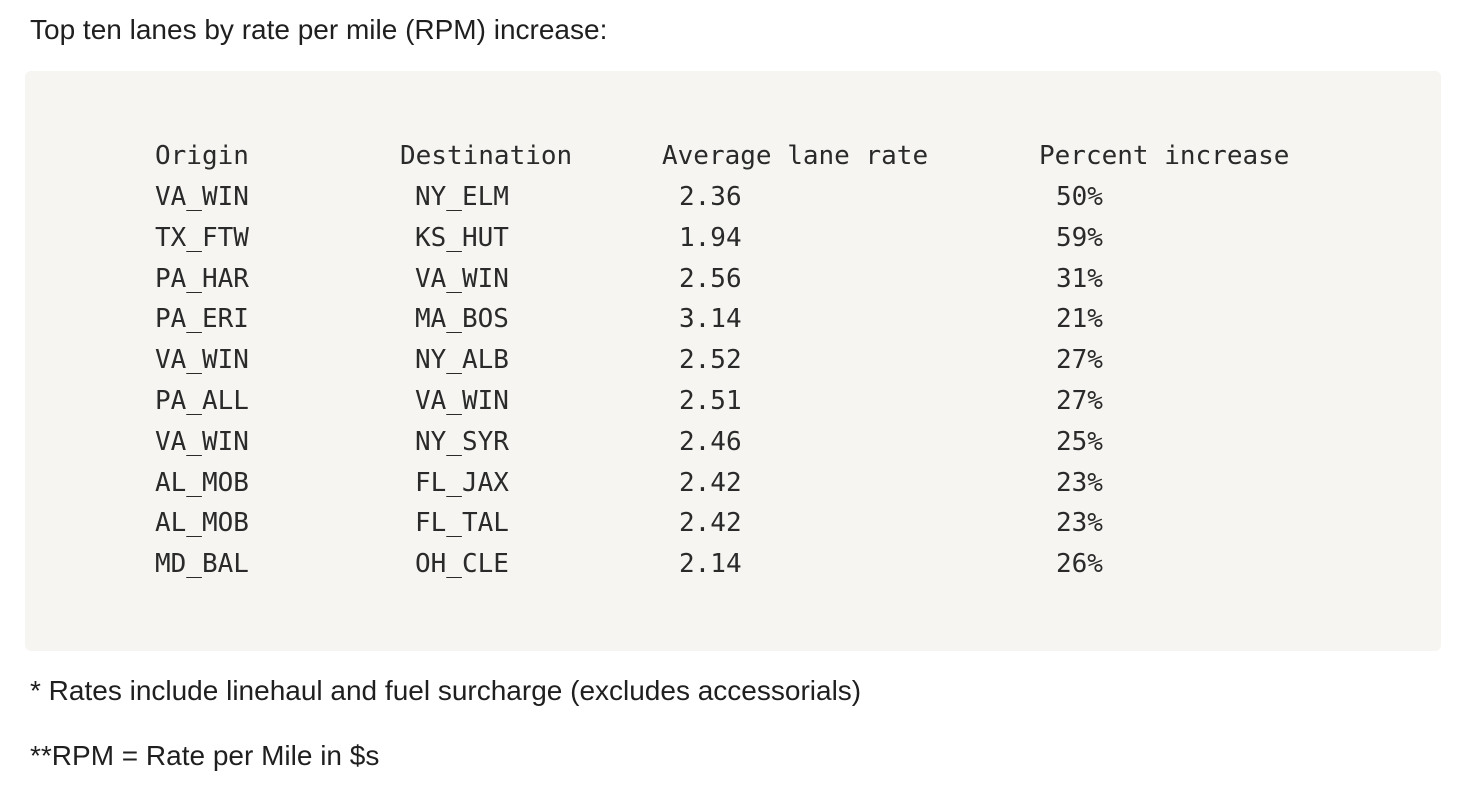 Image resolution: width=1464 pixels, height=791 pixels. What do you see at coordinates (710, 564) in the screenshot?
I see `cell-average-rate: 2.14` at bounding box center [710, 564].